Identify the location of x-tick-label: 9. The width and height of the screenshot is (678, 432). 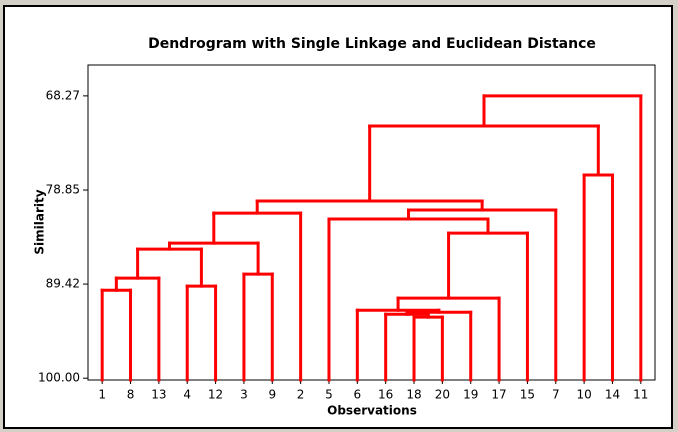
(272, 395).